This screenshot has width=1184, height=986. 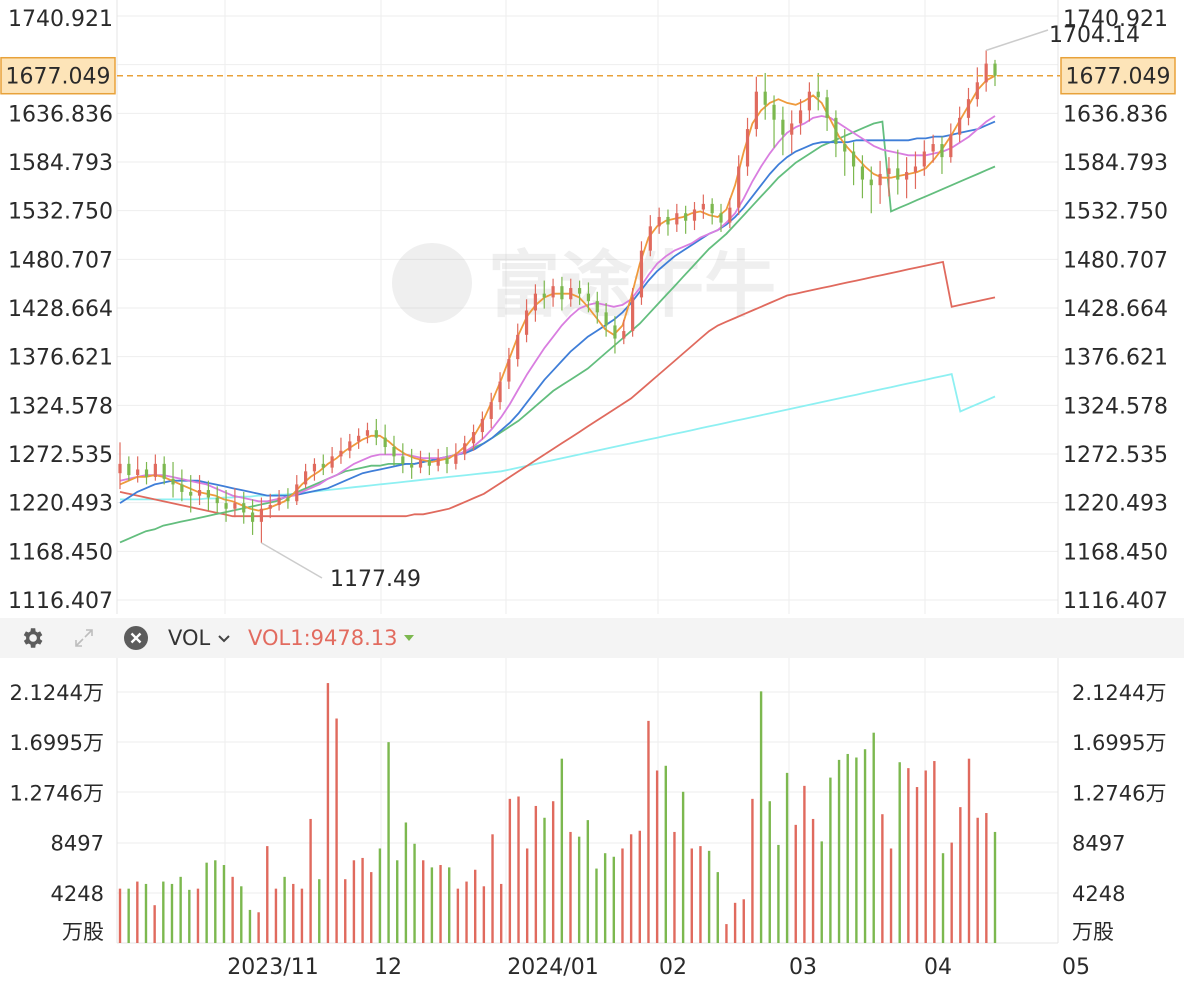 What do you see at coordinates (60, 358) in the screenshot?
I see `price-tick-label: 1376.621` at bounding box center [60, 358].